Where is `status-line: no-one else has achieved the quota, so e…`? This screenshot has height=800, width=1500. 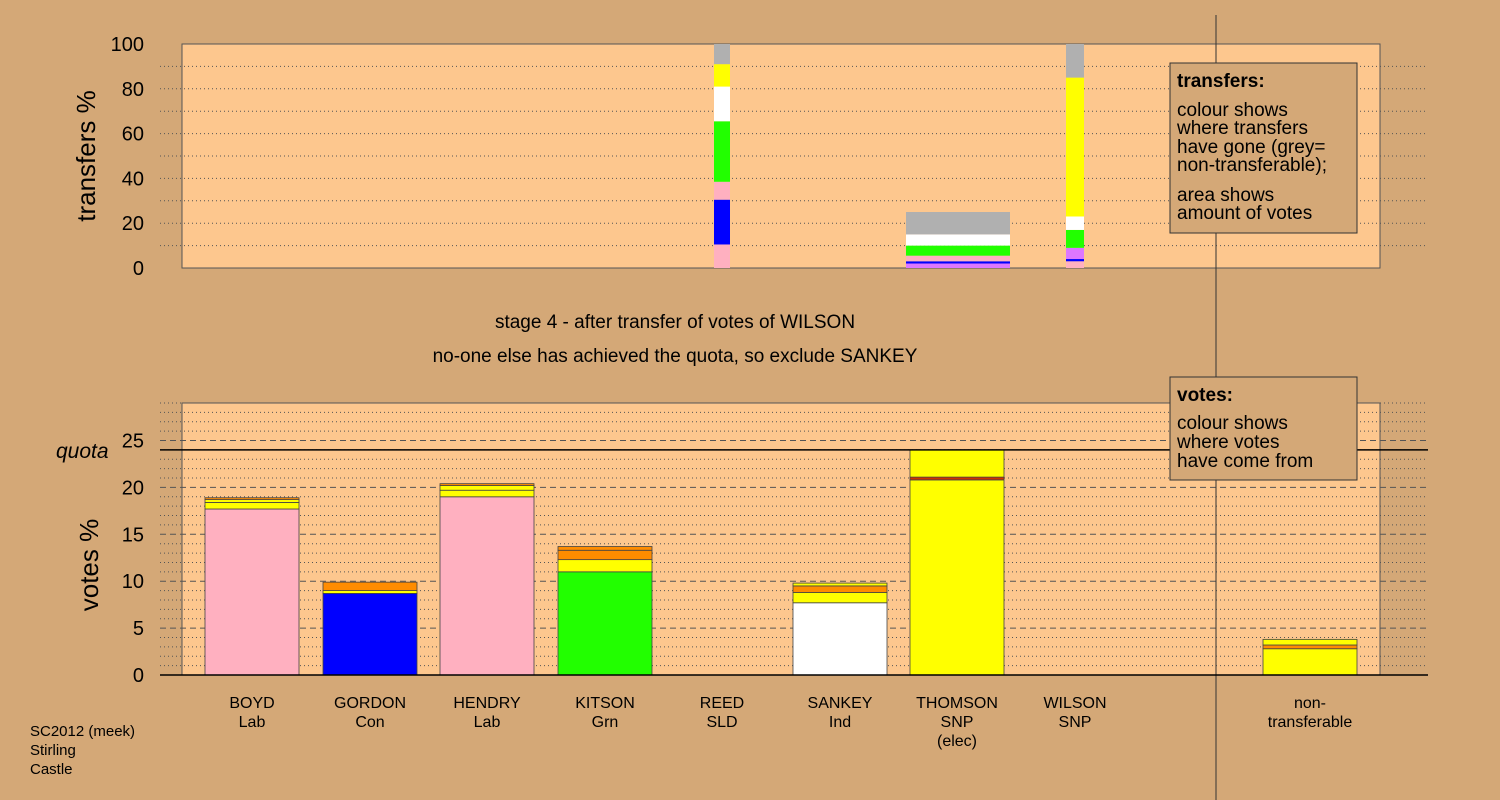 status-line: no-one else has achieved the quota, so e… is located at coordinates (675, 356).